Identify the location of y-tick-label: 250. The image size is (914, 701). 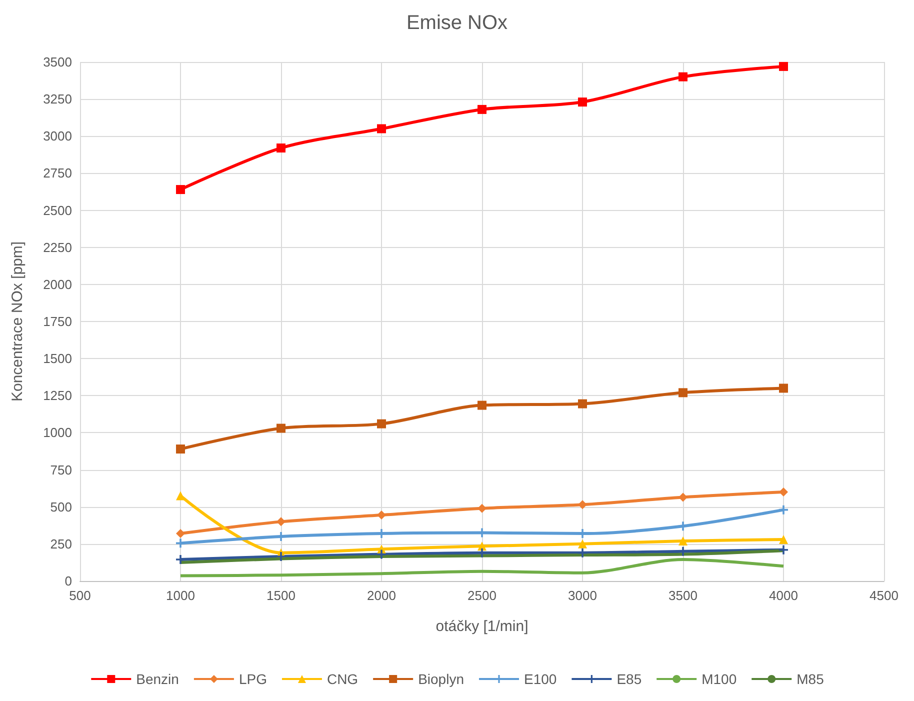
(61, 544).